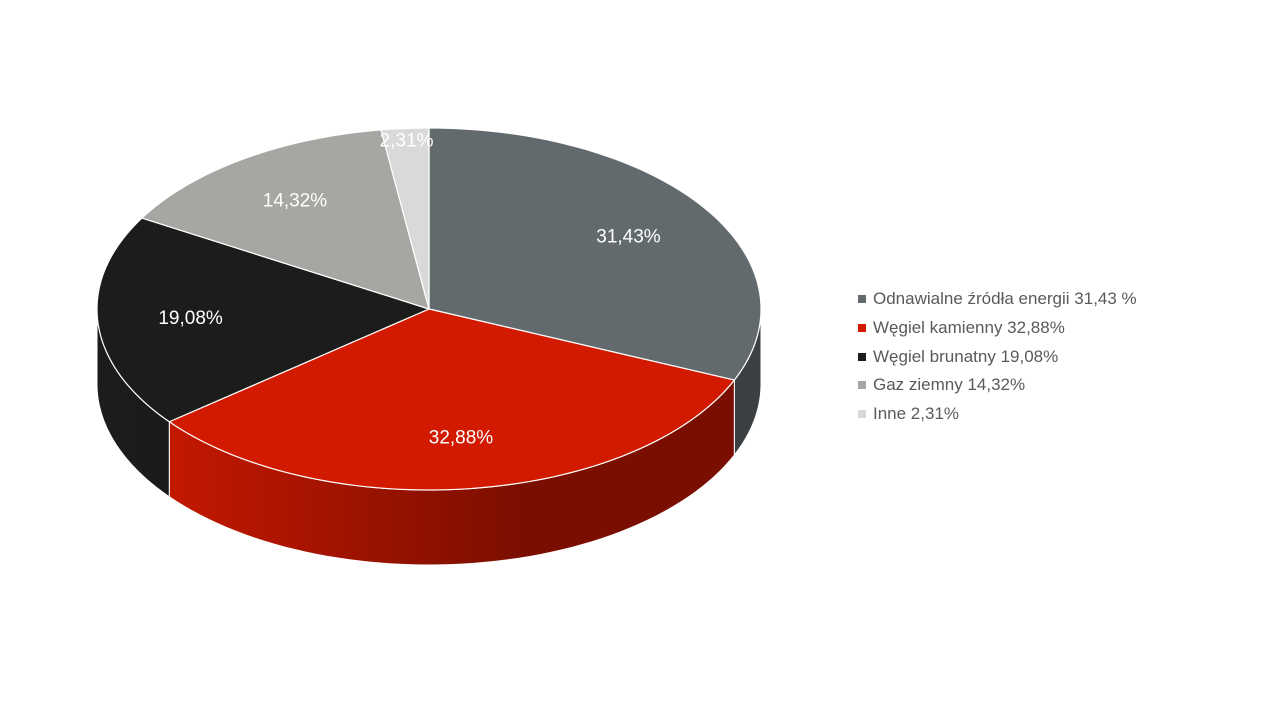 The width and height of the screenshot is (1280, 720). Describe the element at coordinates (966, 356) in the screenshot. I see `legend-label: Węgiel brunatny 19,08%` at that location.